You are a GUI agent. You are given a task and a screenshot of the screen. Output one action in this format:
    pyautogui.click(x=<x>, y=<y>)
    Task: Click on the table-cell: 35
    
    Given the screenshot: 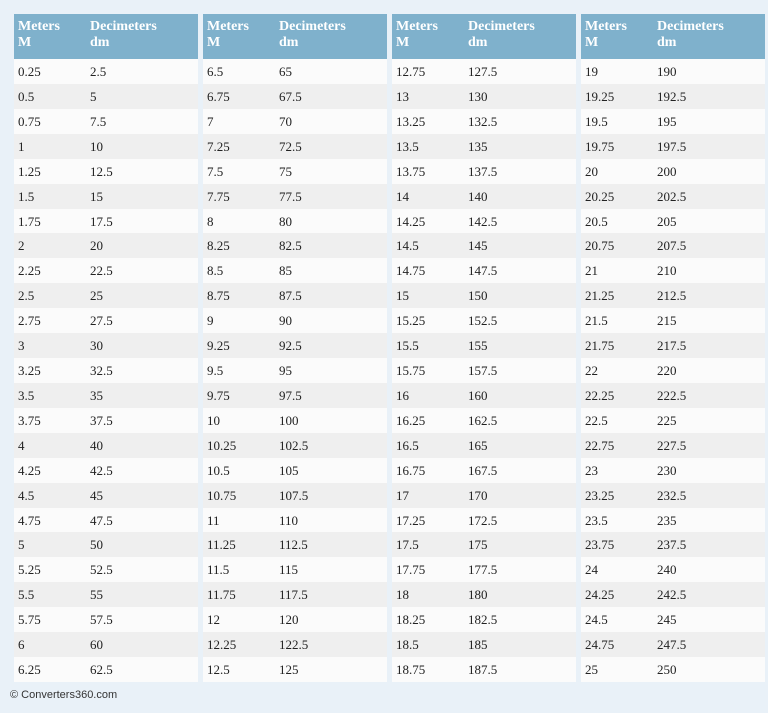 What is the action you would take?
    pyautogui.click(x=96, y=395)
    